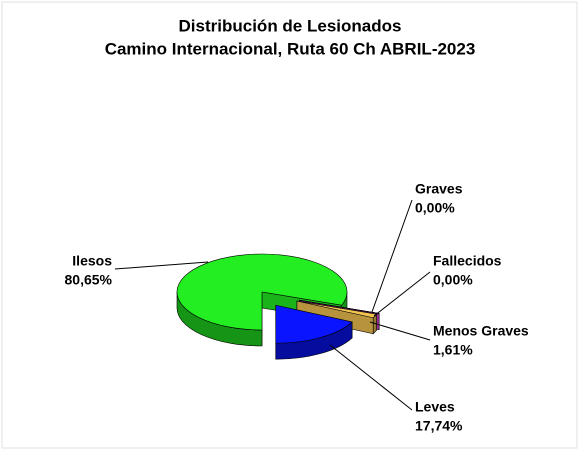 Image resolution: width=581 pixels, height=462 pixels. Describe the element at coordinates (89, 280) in the screenshot. I see `slice-value-label: 80,65%` at that location.